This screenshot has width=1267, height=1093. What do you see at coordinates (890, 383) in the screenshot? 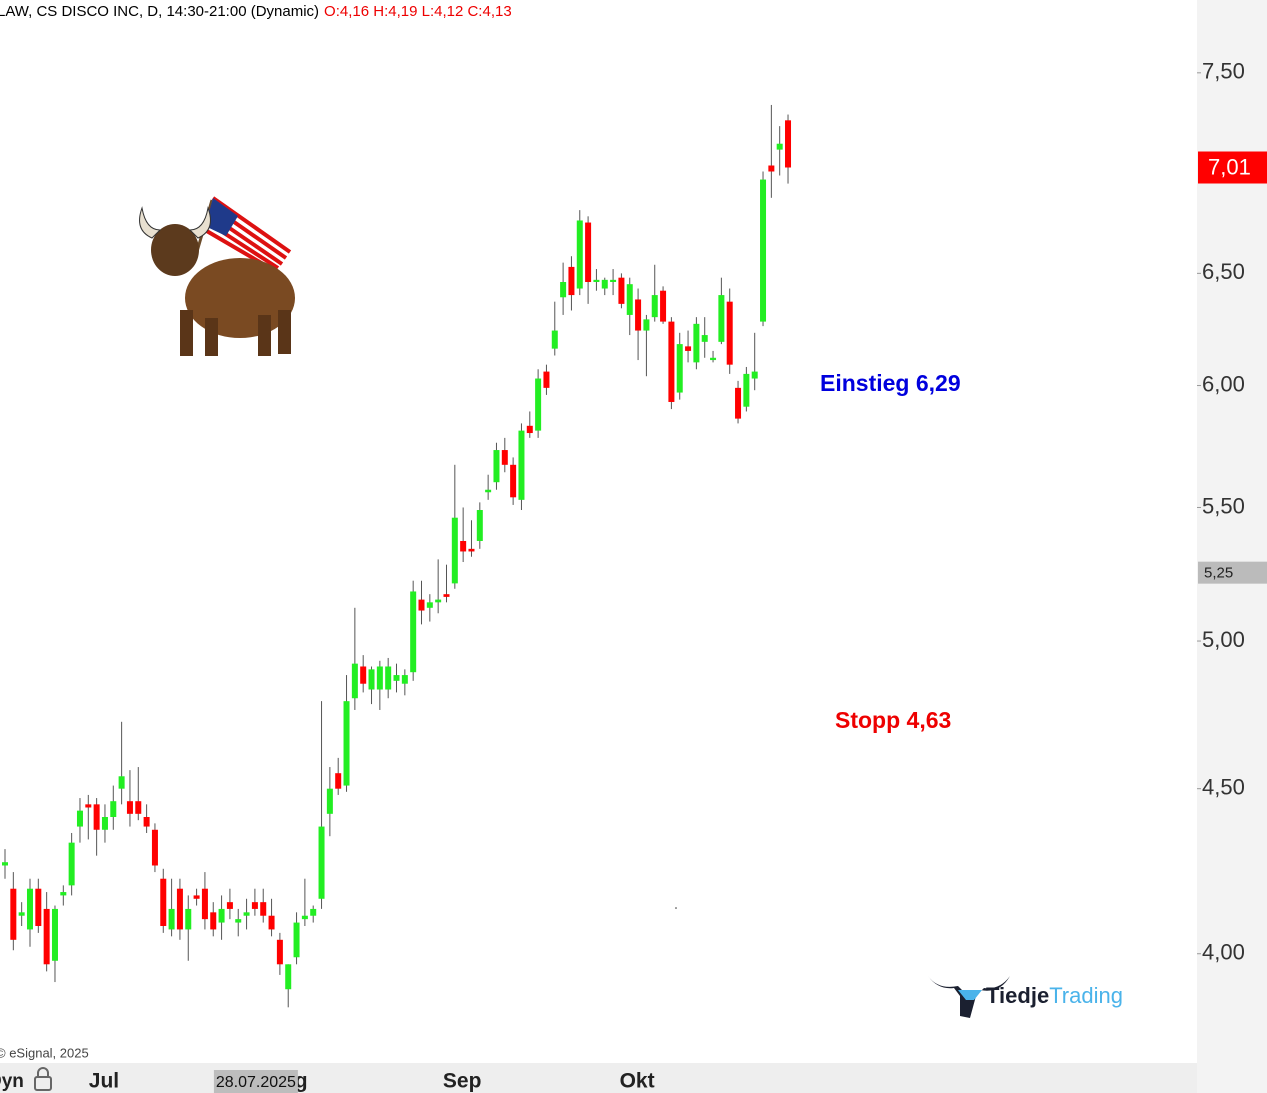
I see `entry-annotation: Einstieg 6,29` at bounding box center [890, 383].